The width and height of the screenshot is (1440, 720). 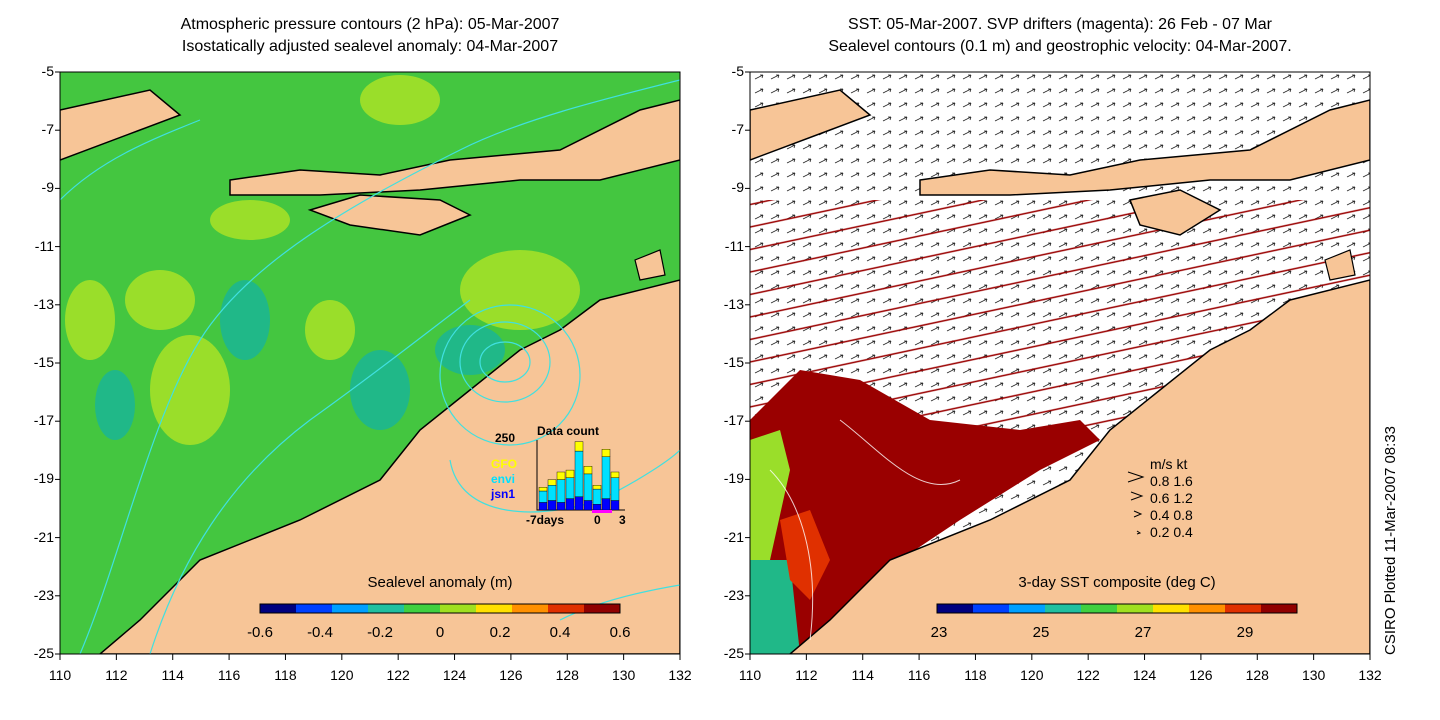 I want to click on velocity-key-row: 0.2 0.4, so click(x=1171, y=532).